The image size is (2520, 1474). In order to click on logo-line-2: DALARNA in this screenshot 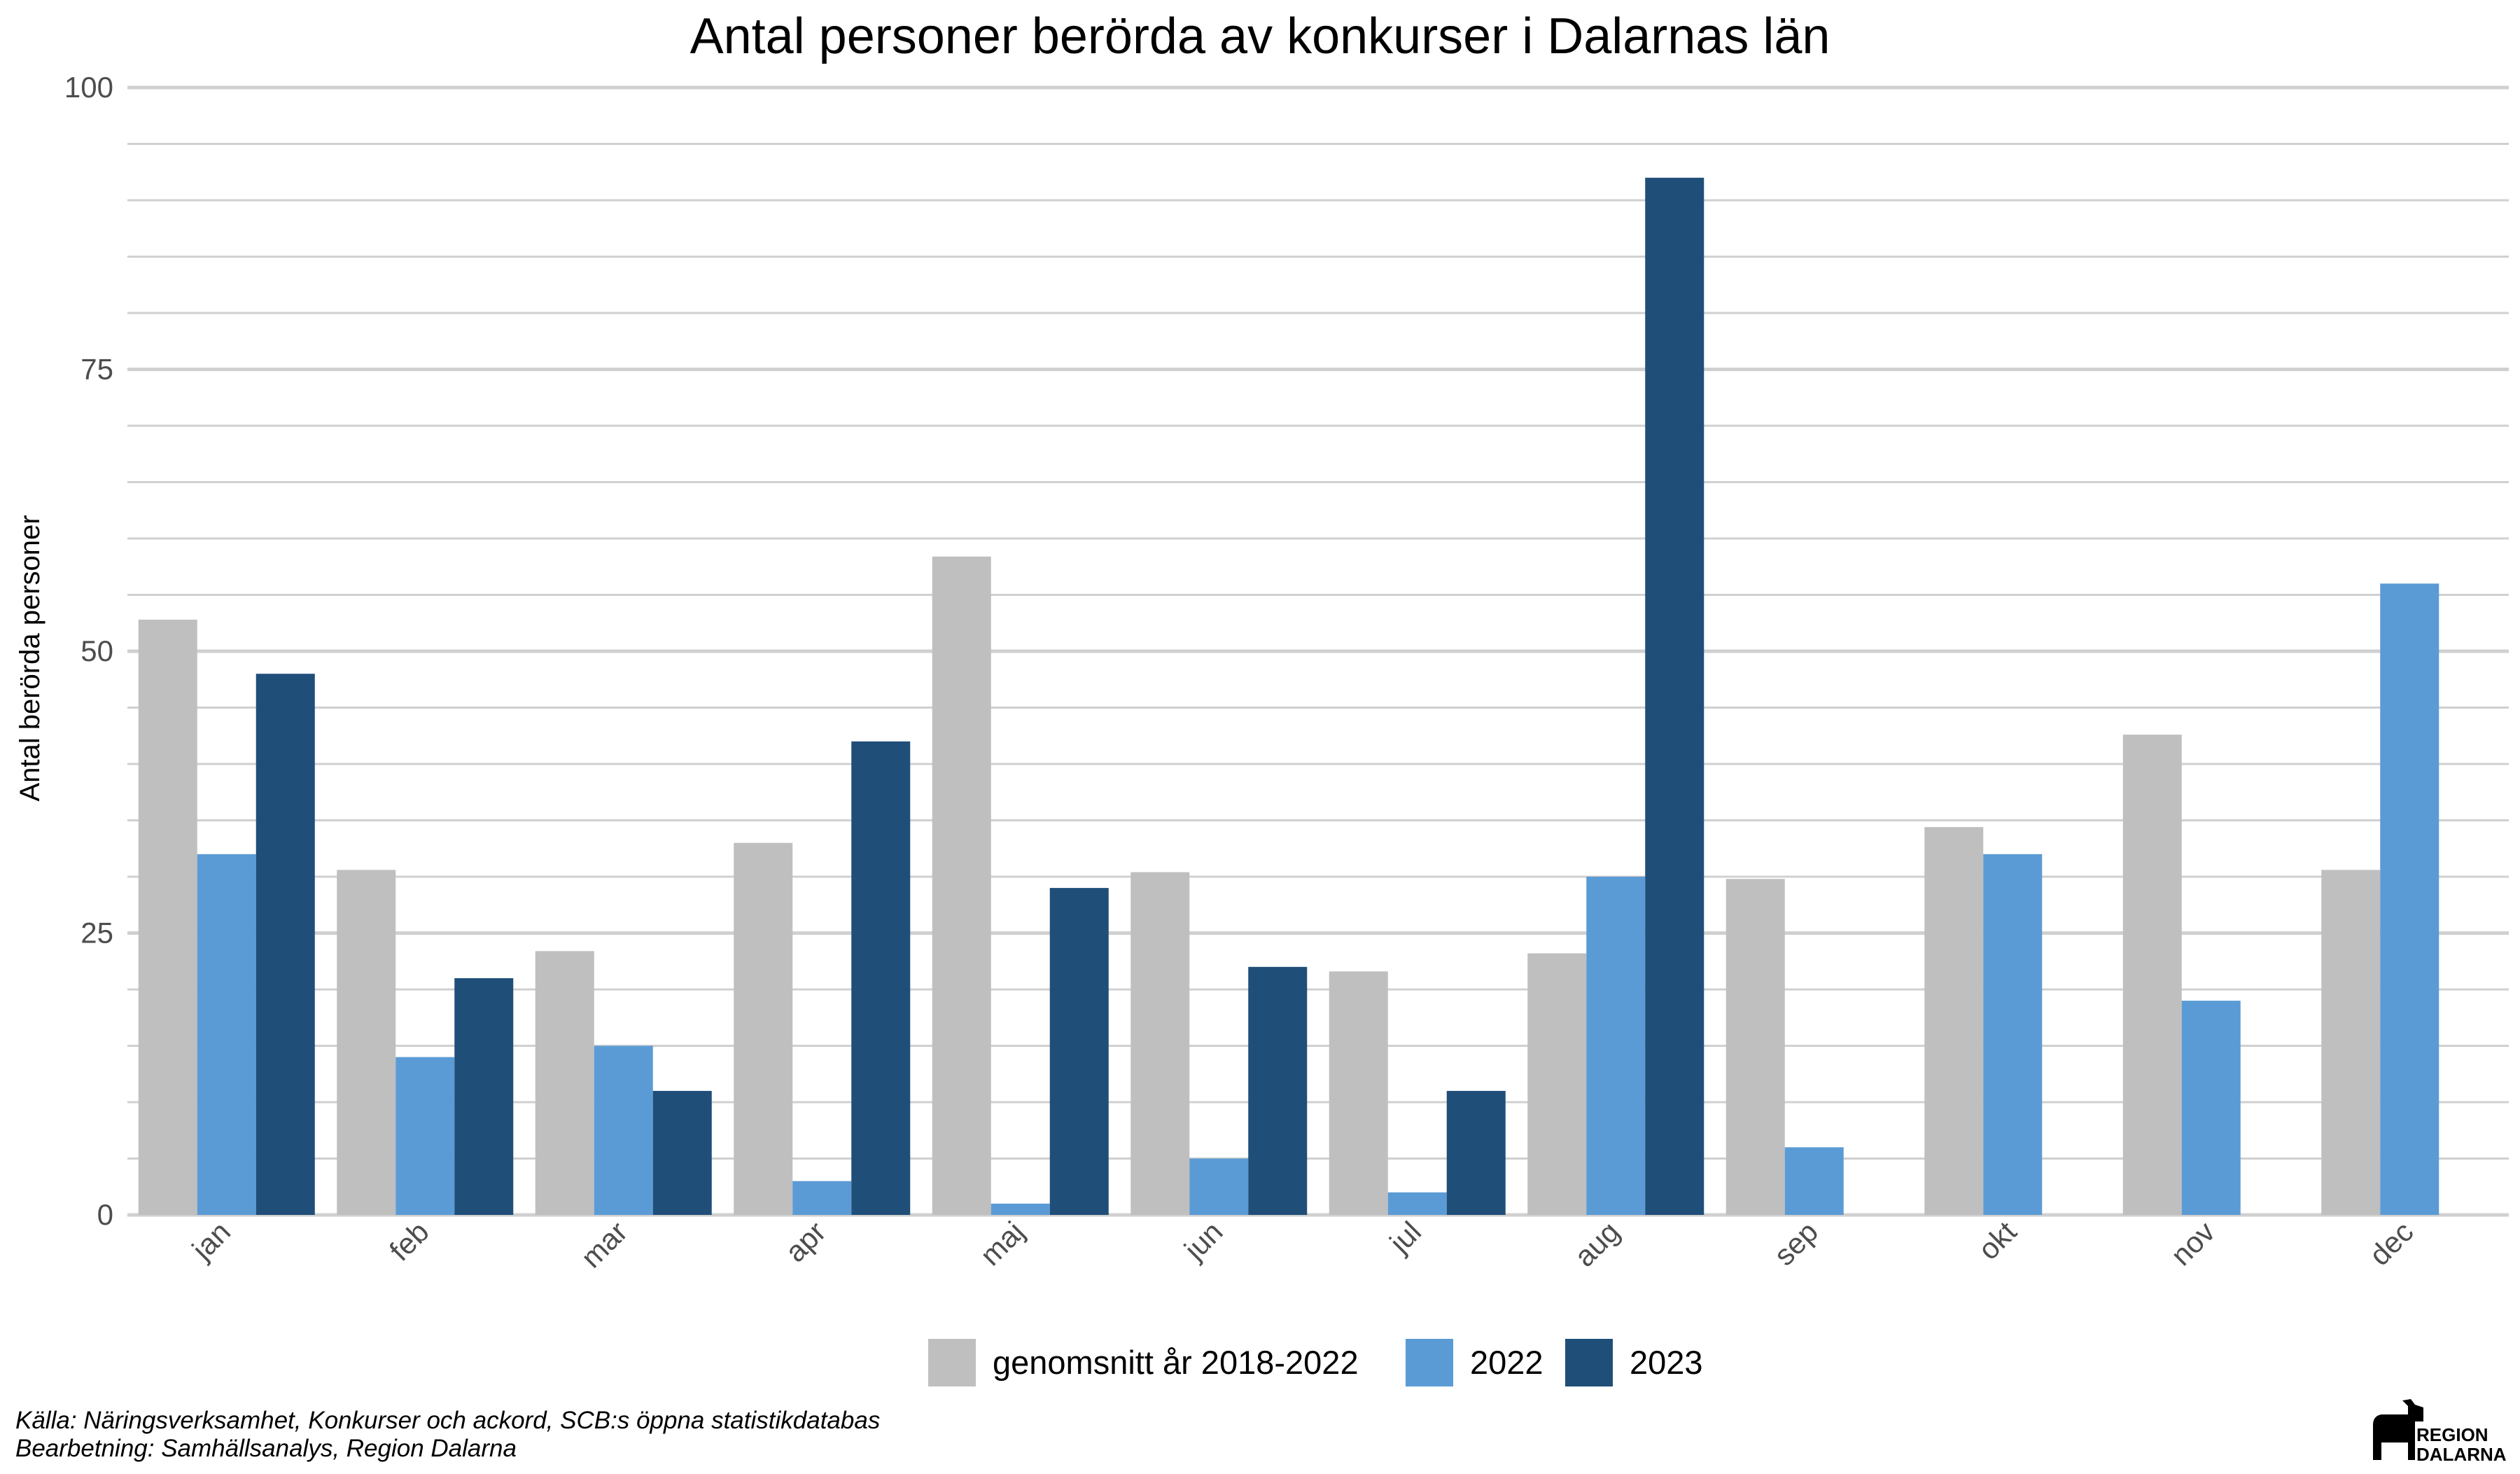, I will do `click(2461, 1454)`.